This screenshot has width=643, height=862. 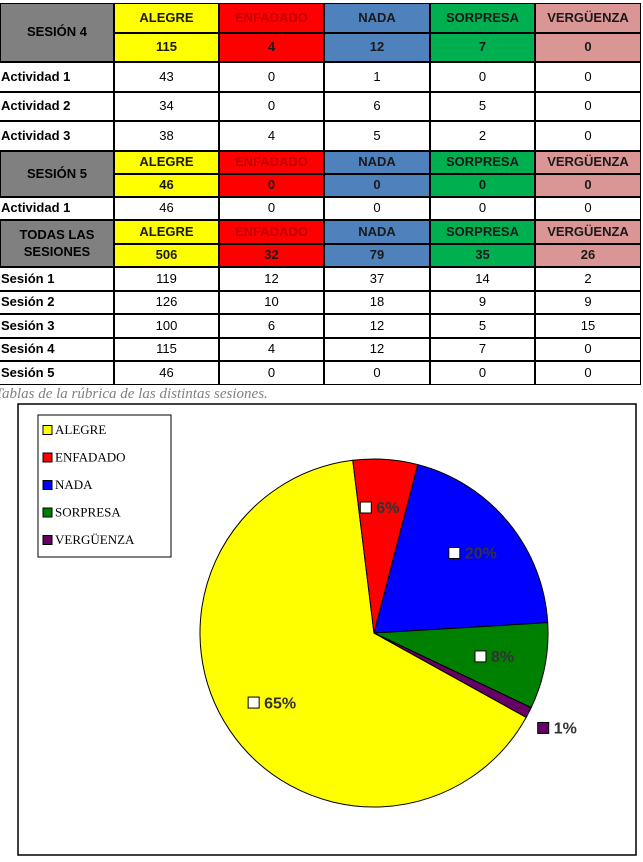 I want to click on row-label: Actividad 2, so click(x=57, y=106).